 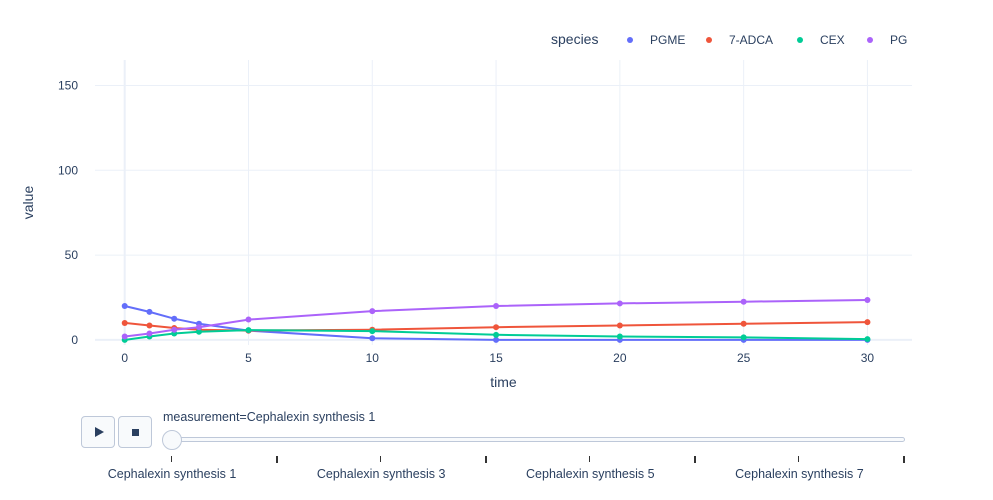 What do you see at coordinates (744, 358) in the screenshot?
I see `x-tick-label: 25` at bounding box center [744, 358].